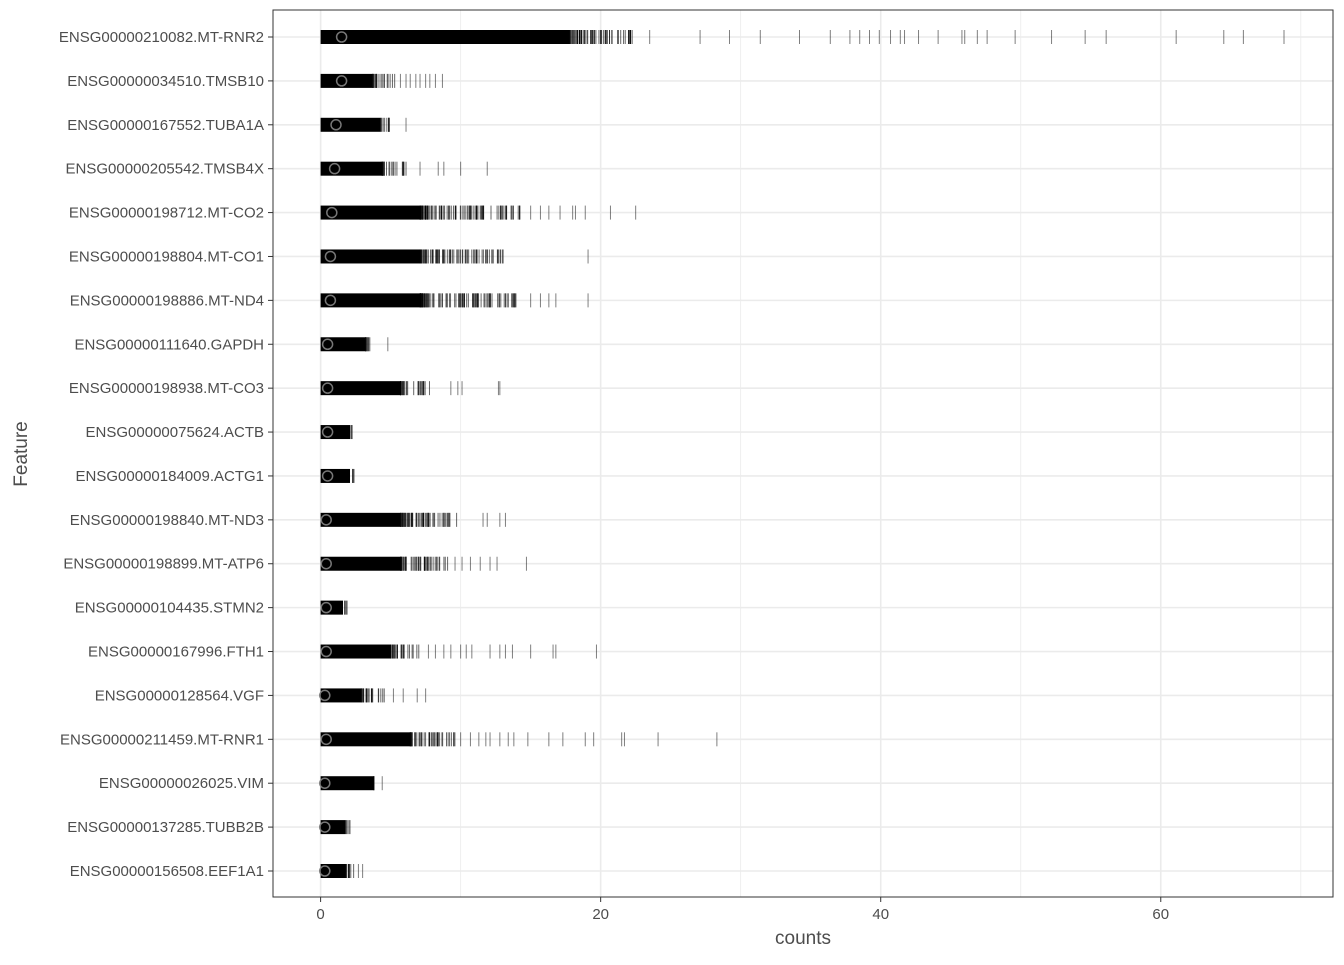 The height and width of the screenshot is (965, 1344). I want to click on y-tick-label: ENSG00000137285.TUBB2B, so click(165, 827).